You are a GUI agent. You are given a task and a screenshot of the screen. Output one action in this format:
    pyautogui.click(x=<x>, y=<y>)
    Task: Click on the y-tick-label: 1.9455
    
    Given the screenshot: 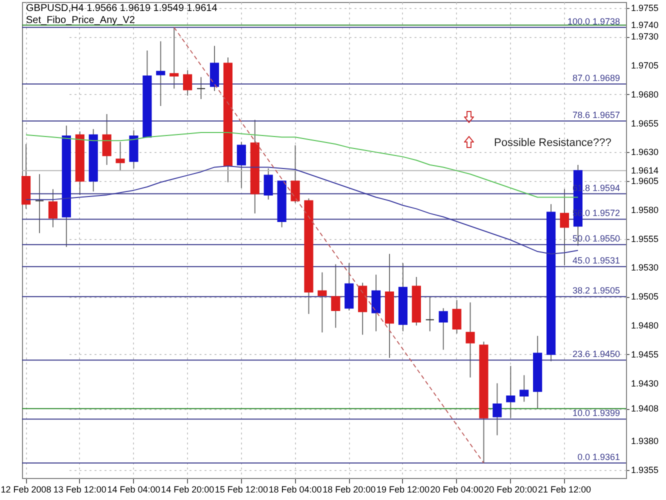 What is the action you would take?
    pyautogui.click(x=645, y=354)
    